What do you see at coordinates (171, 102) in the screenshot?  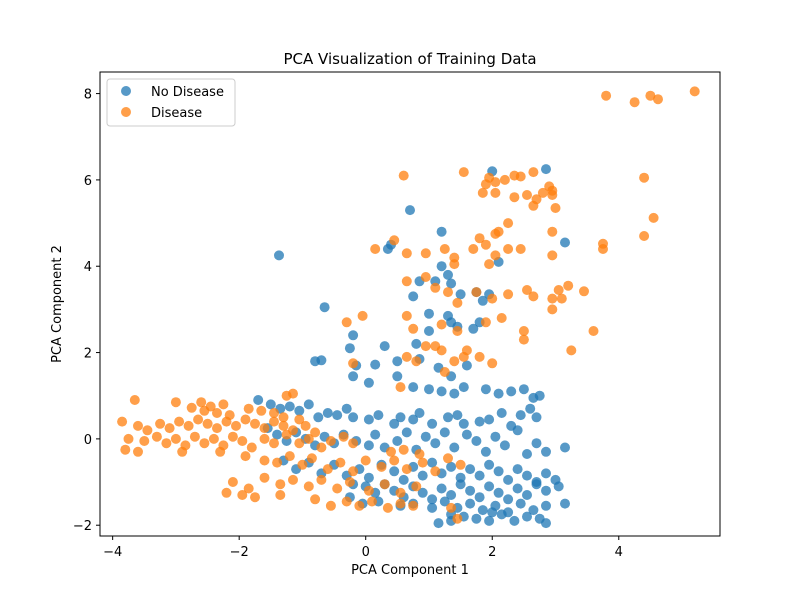 I see `legend: No Disease Disease` at bounding box center [171, 102].